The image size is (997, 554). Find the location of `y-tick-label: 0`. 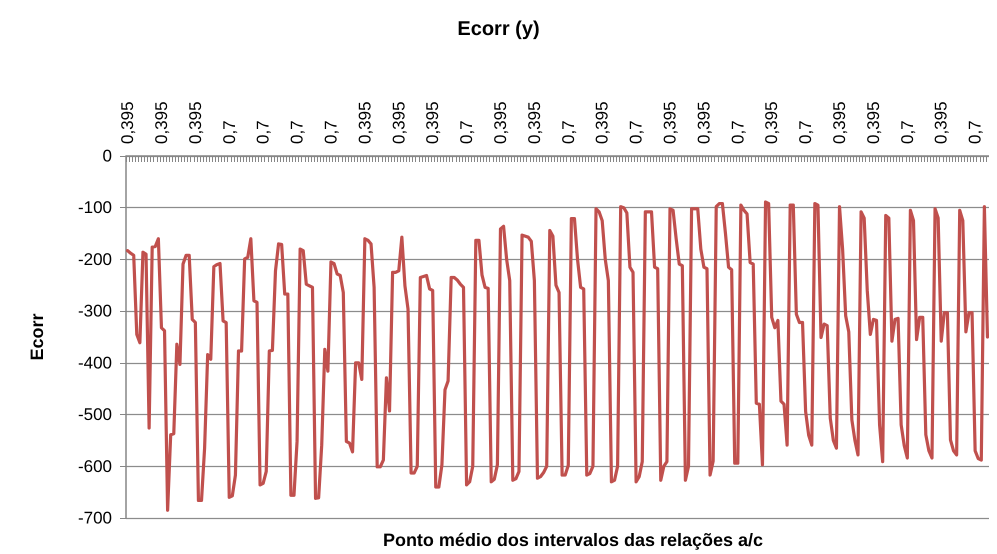

y-tick-label: 0 is located at coordinates (107, 156).